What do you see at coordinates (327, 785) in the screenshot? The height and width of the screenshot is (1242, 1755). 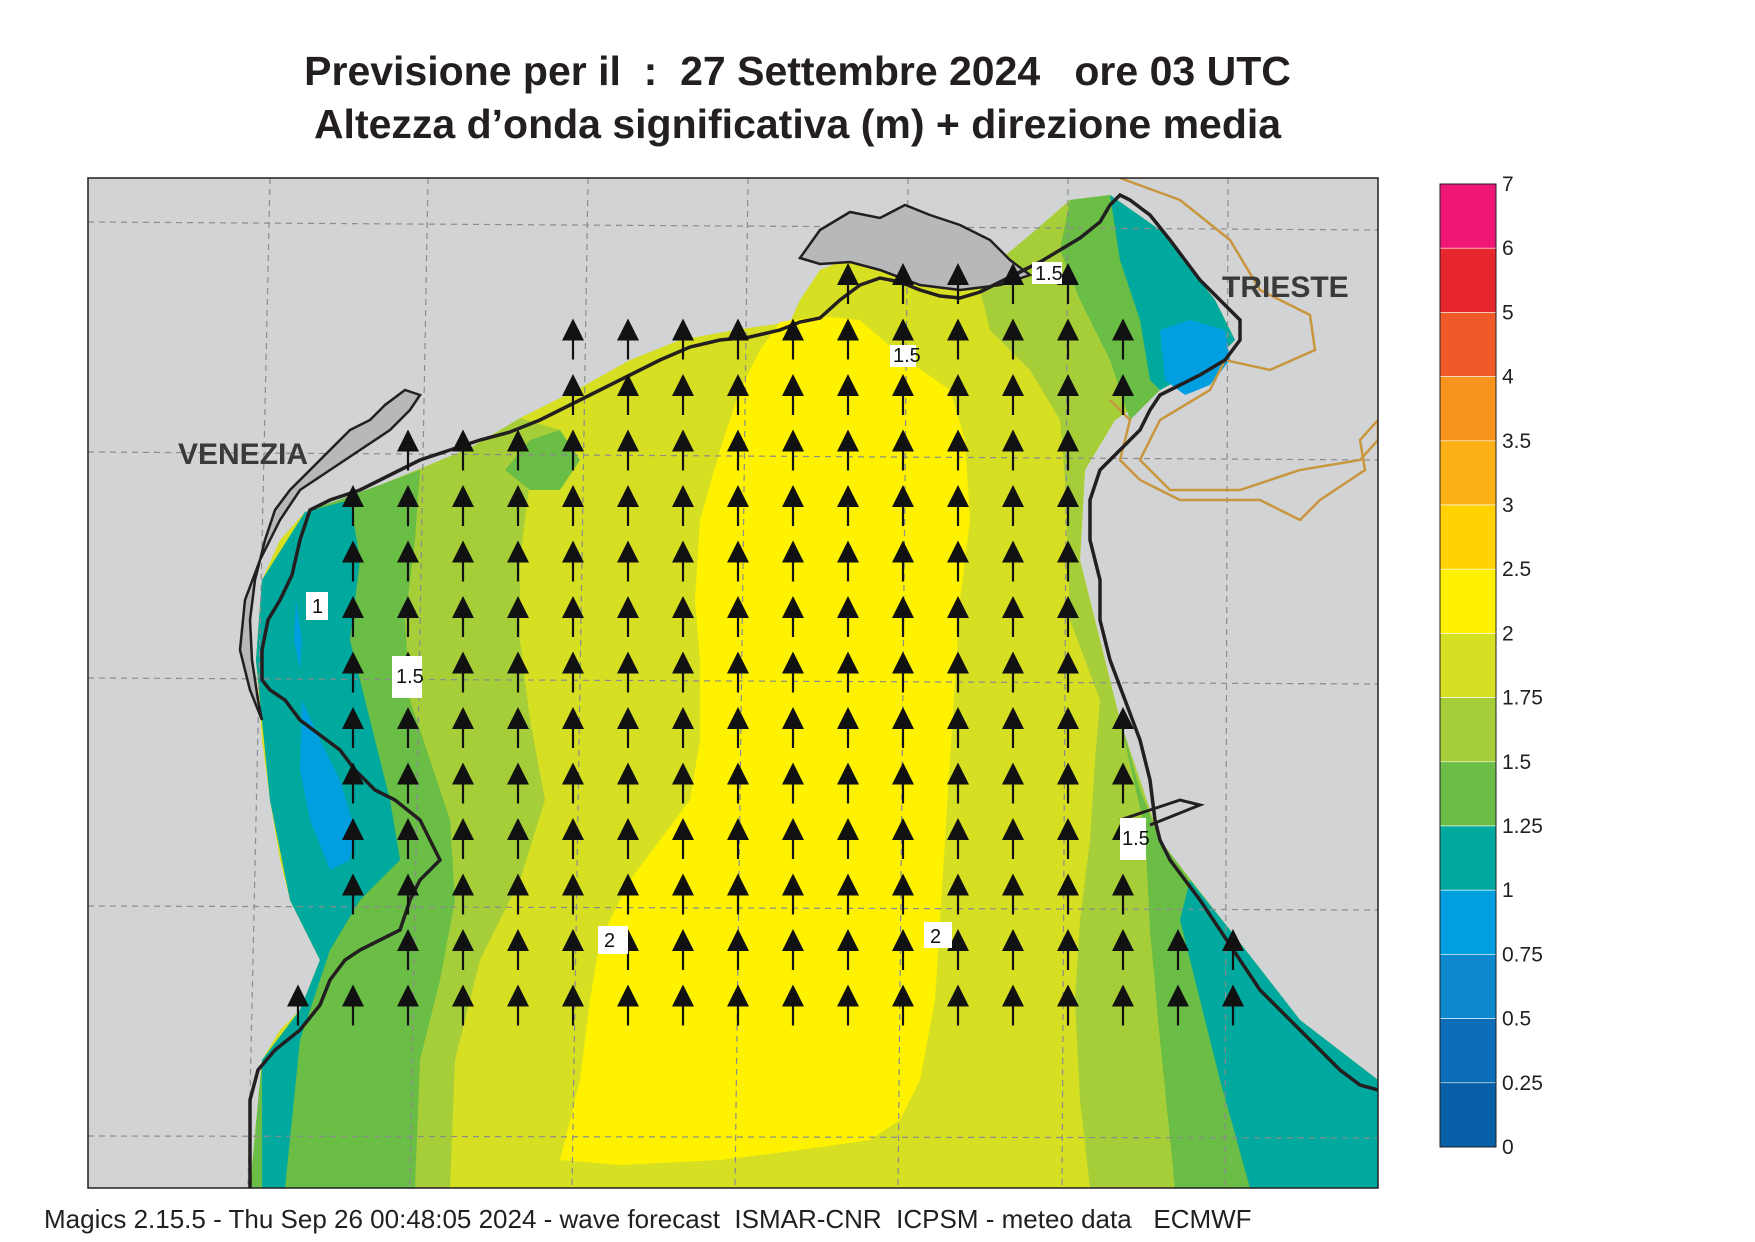 I see `sea-band-0.75-west` at bounding box center [327, 785].